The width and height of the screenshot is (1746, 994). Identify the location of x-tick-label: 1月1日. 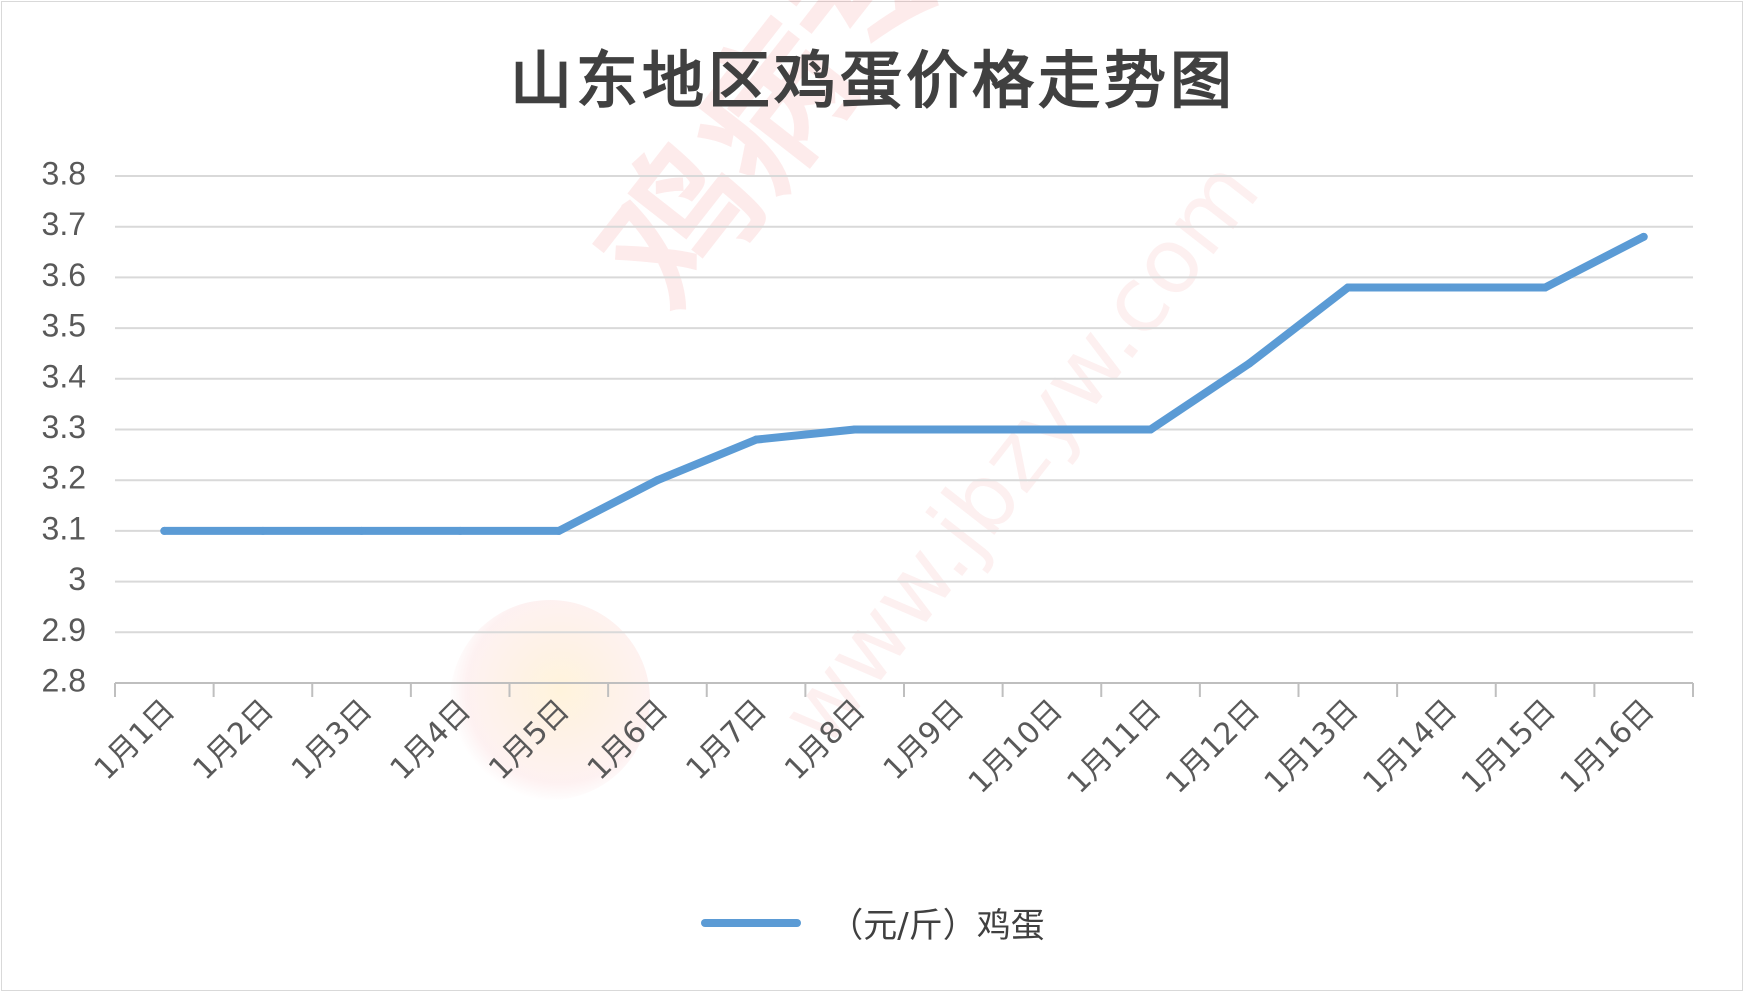
(135, 740).